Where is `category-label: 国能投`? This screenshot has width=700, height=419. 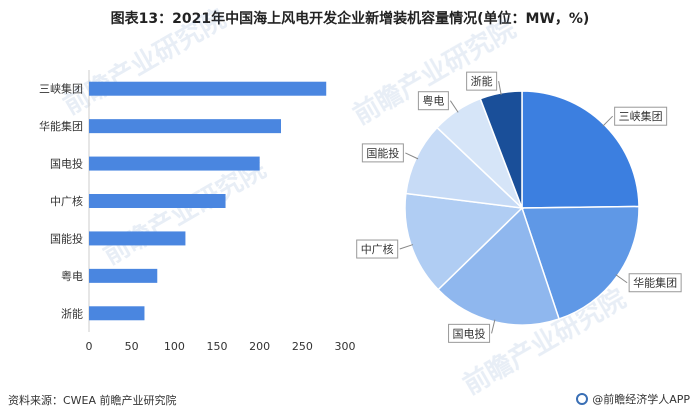 category-label: 国能投 is located at coordinates (66, 238).